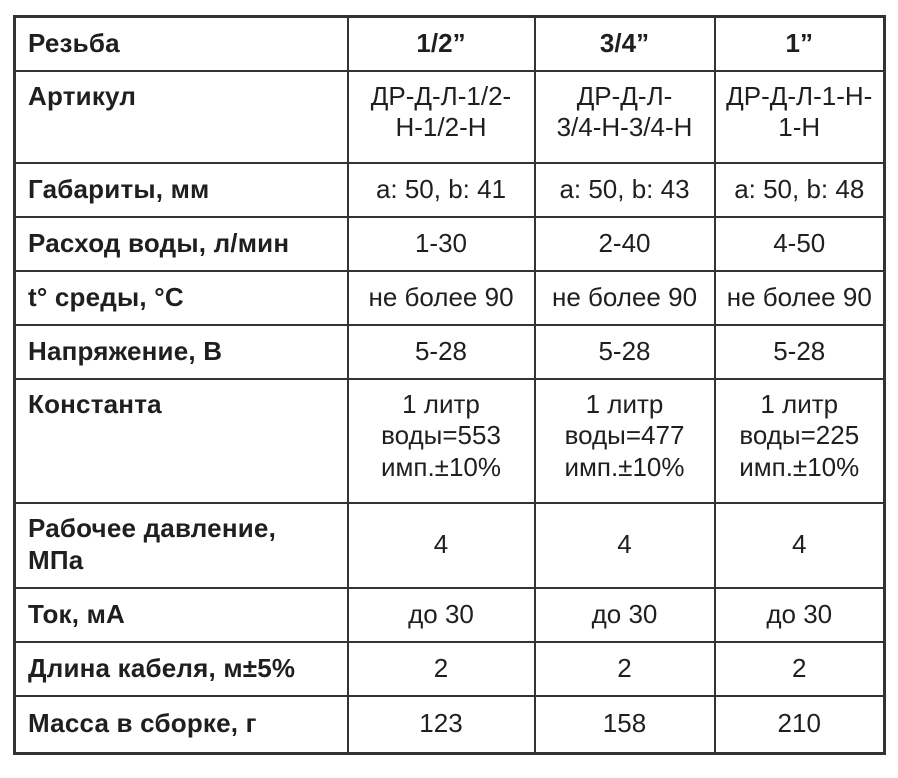  What do you see at coordinates (181, 243) in the screenshot?
I see `row-label: Расход воды, л/мин` at bounding box center [181, 243].